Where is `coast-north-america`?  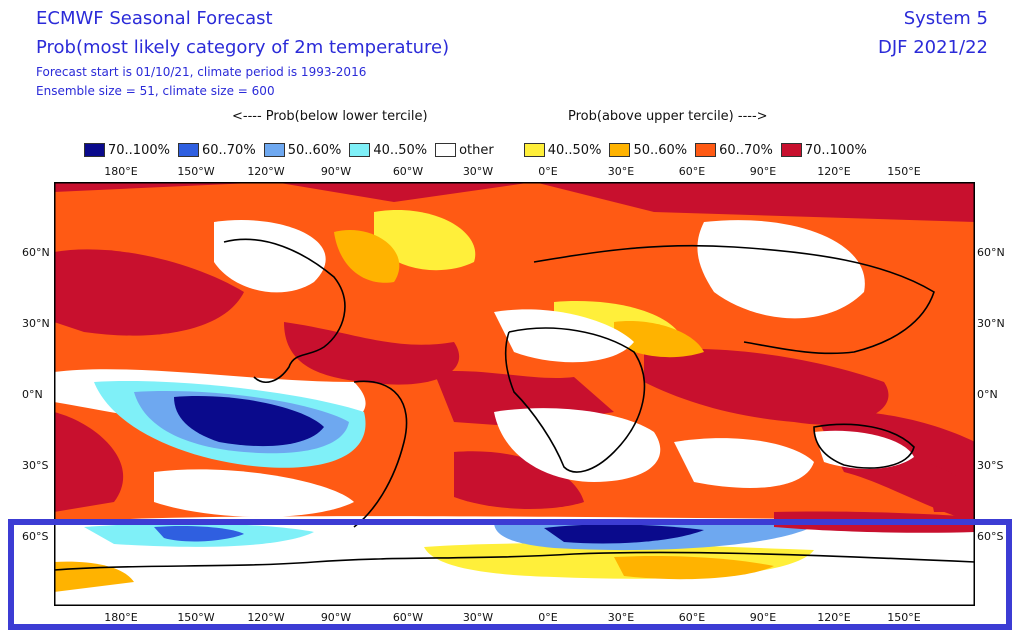
coast-north-america is located at coordinates (284, 310).